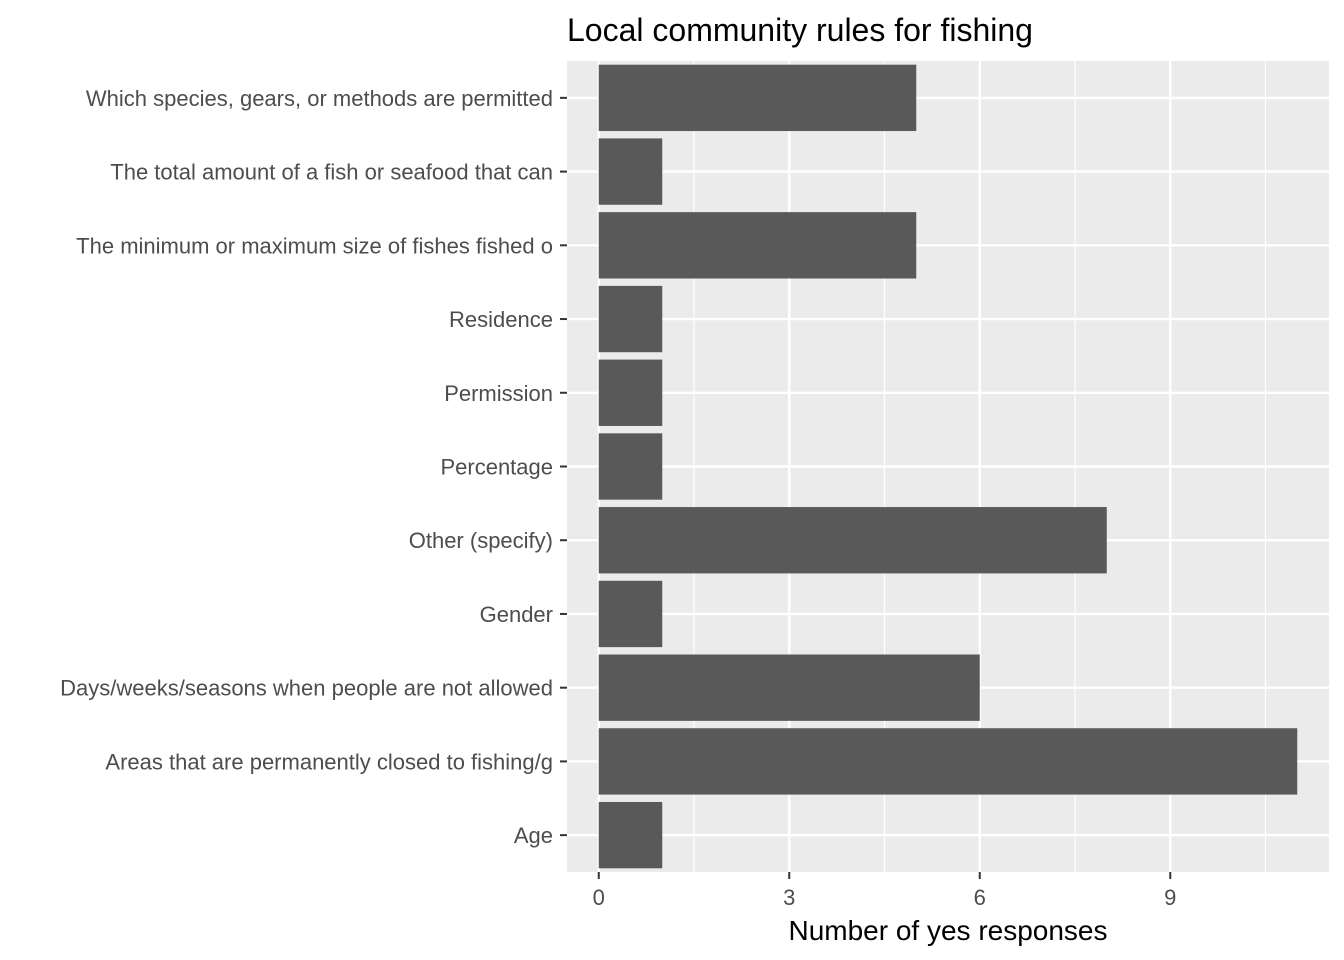  I want to click on x-axis-title: Number of yes responses, so click(947, 930).